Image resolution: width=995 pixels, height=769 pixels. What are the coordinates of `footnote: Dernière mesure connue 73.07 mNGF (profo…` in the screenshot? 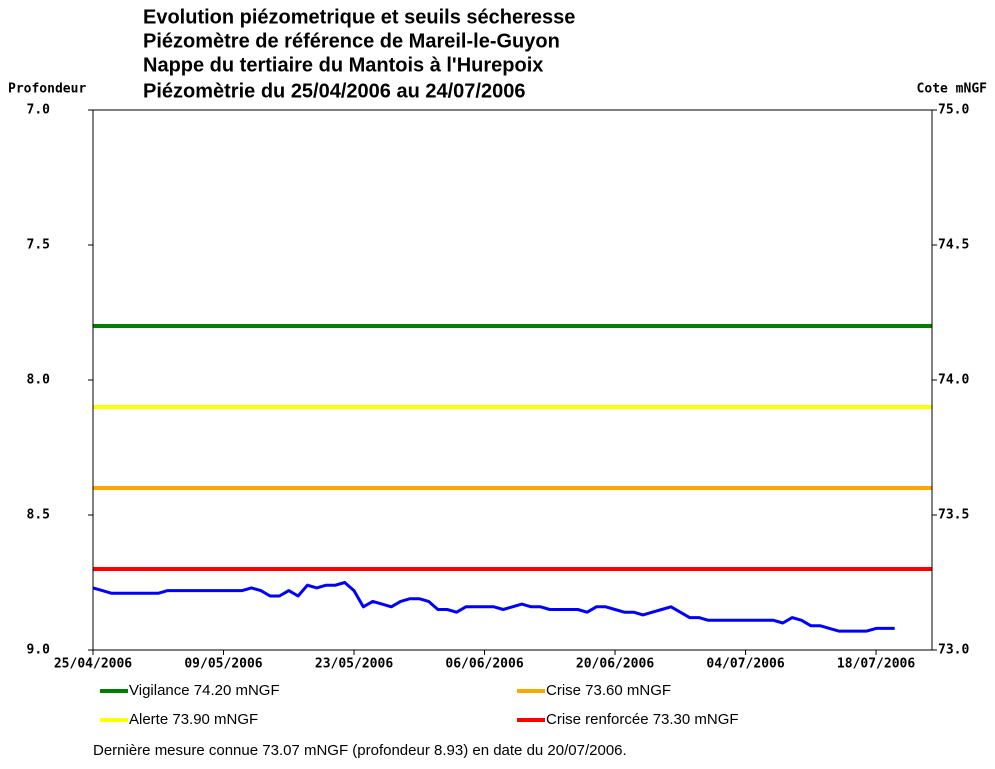 It's located at (360, 750).